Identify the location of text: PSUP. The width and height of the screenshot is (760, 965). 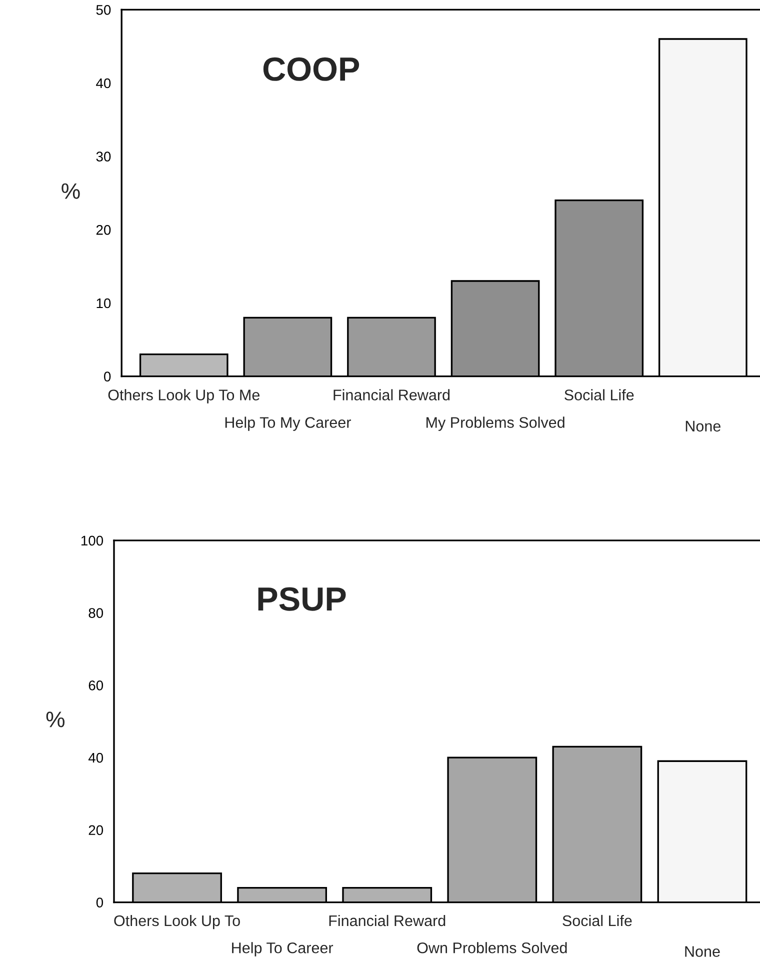
(302, 599).